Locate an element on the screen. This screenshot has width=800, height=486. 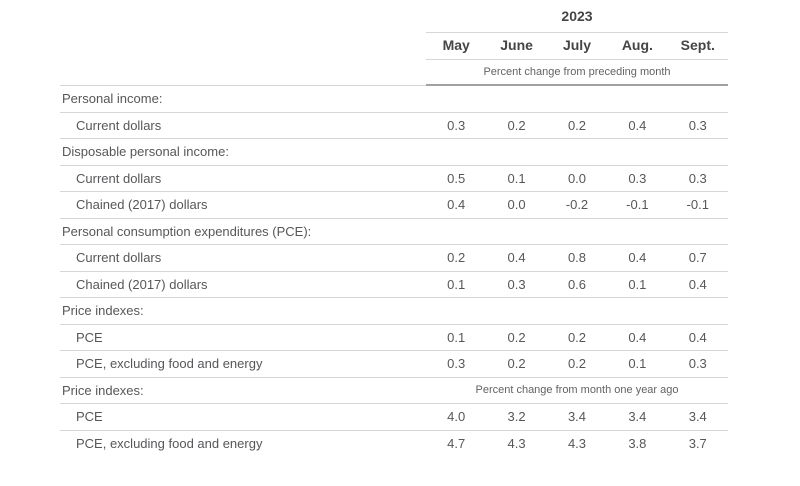
row-values: 0.1 0.2 0.2 0.4 0.4 is located at coordinates (577, 337).